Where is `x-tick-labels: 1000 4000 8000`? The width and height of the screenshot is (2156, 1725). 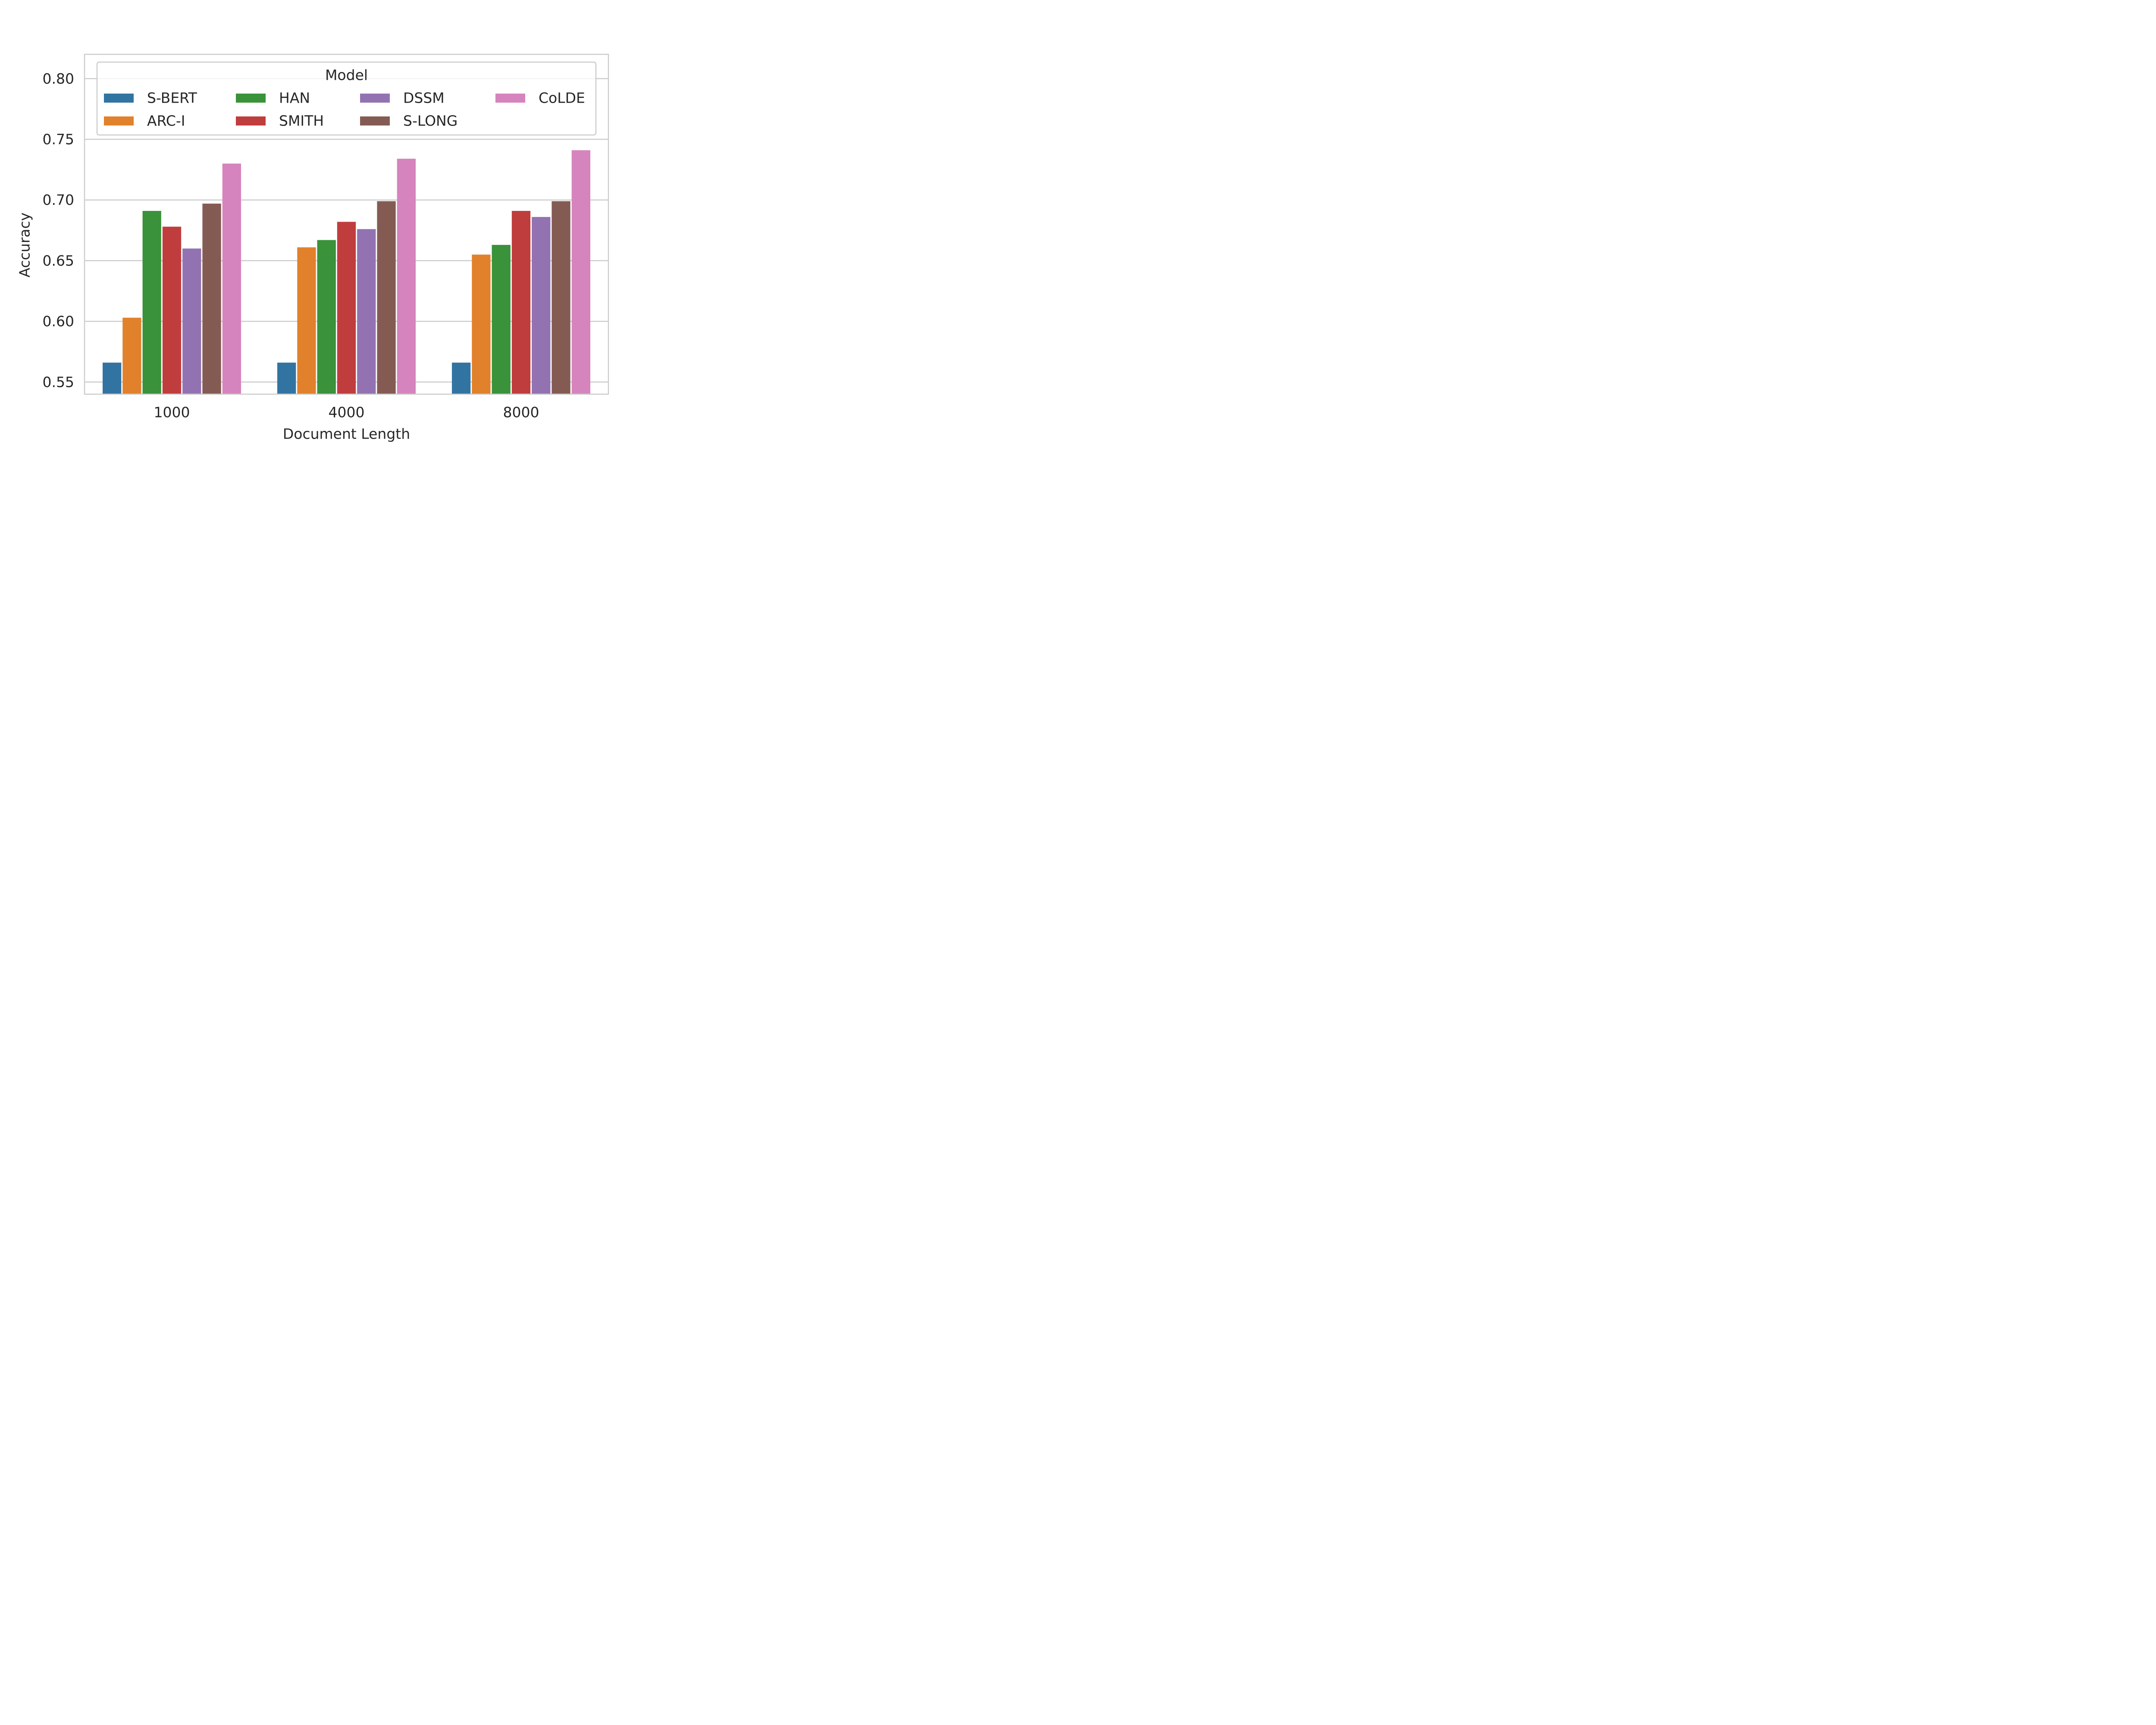 x-tick-labels: 1000 4000 8000 is located at coordinates (346, 413).